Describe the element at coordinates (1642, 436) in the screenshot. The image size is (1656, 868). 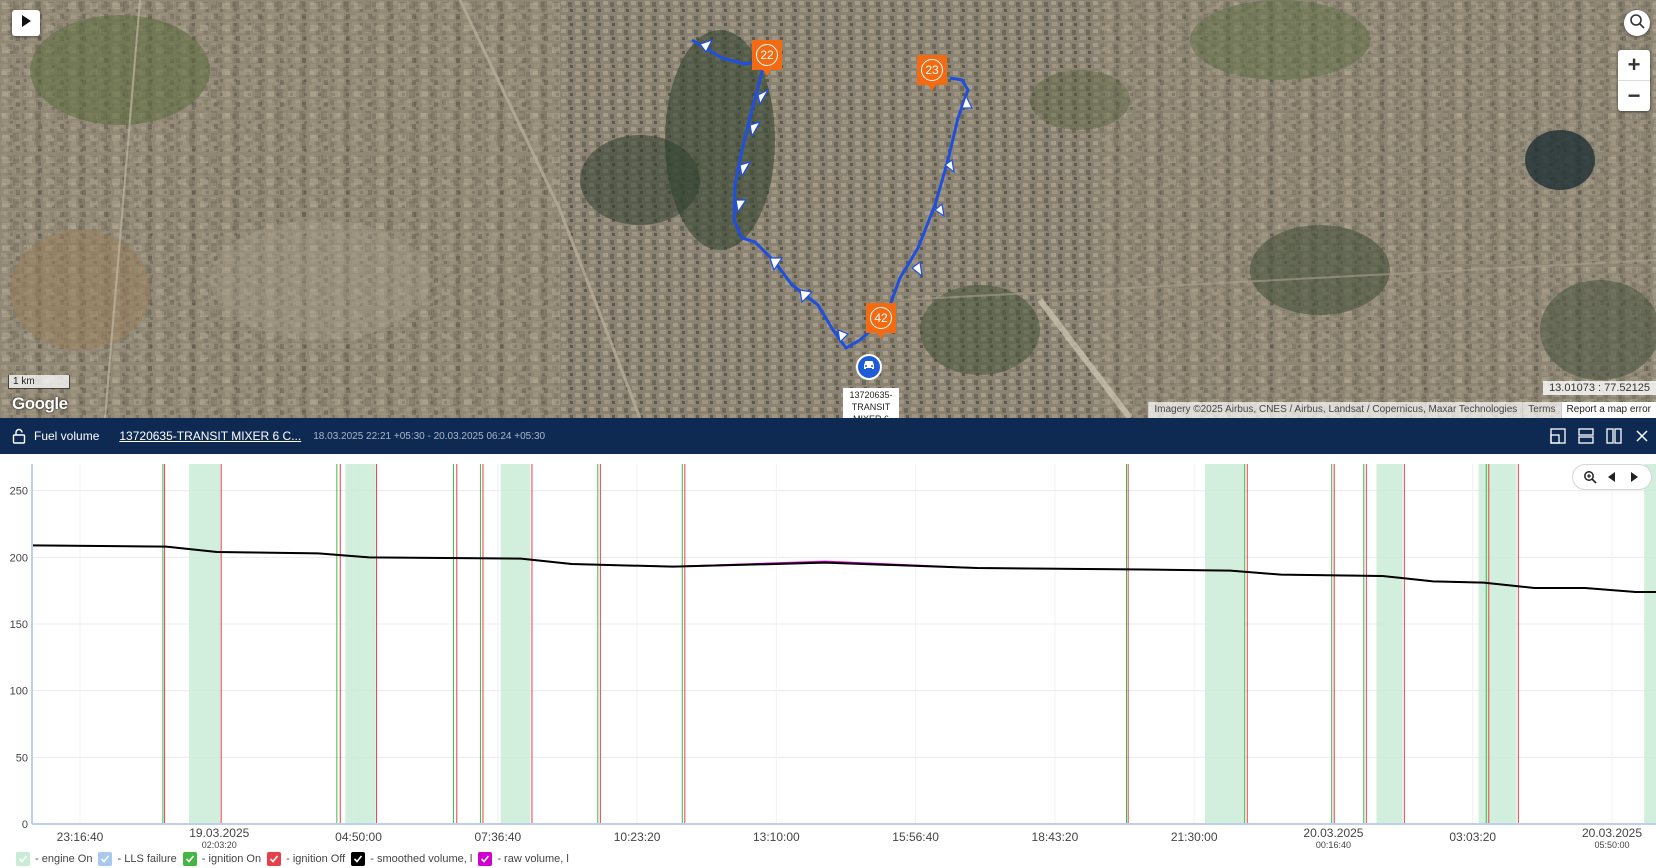
I see `close-icon` at that location.